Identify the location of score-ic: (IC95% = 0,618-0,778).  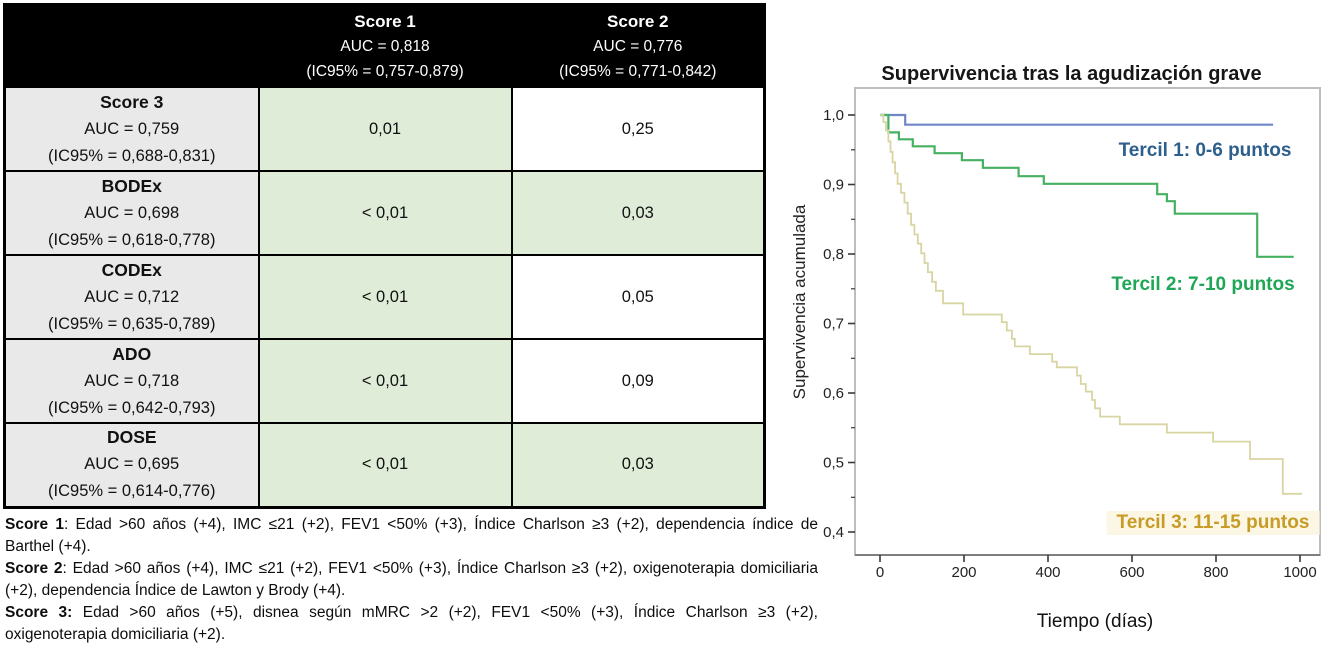
(132, 239).